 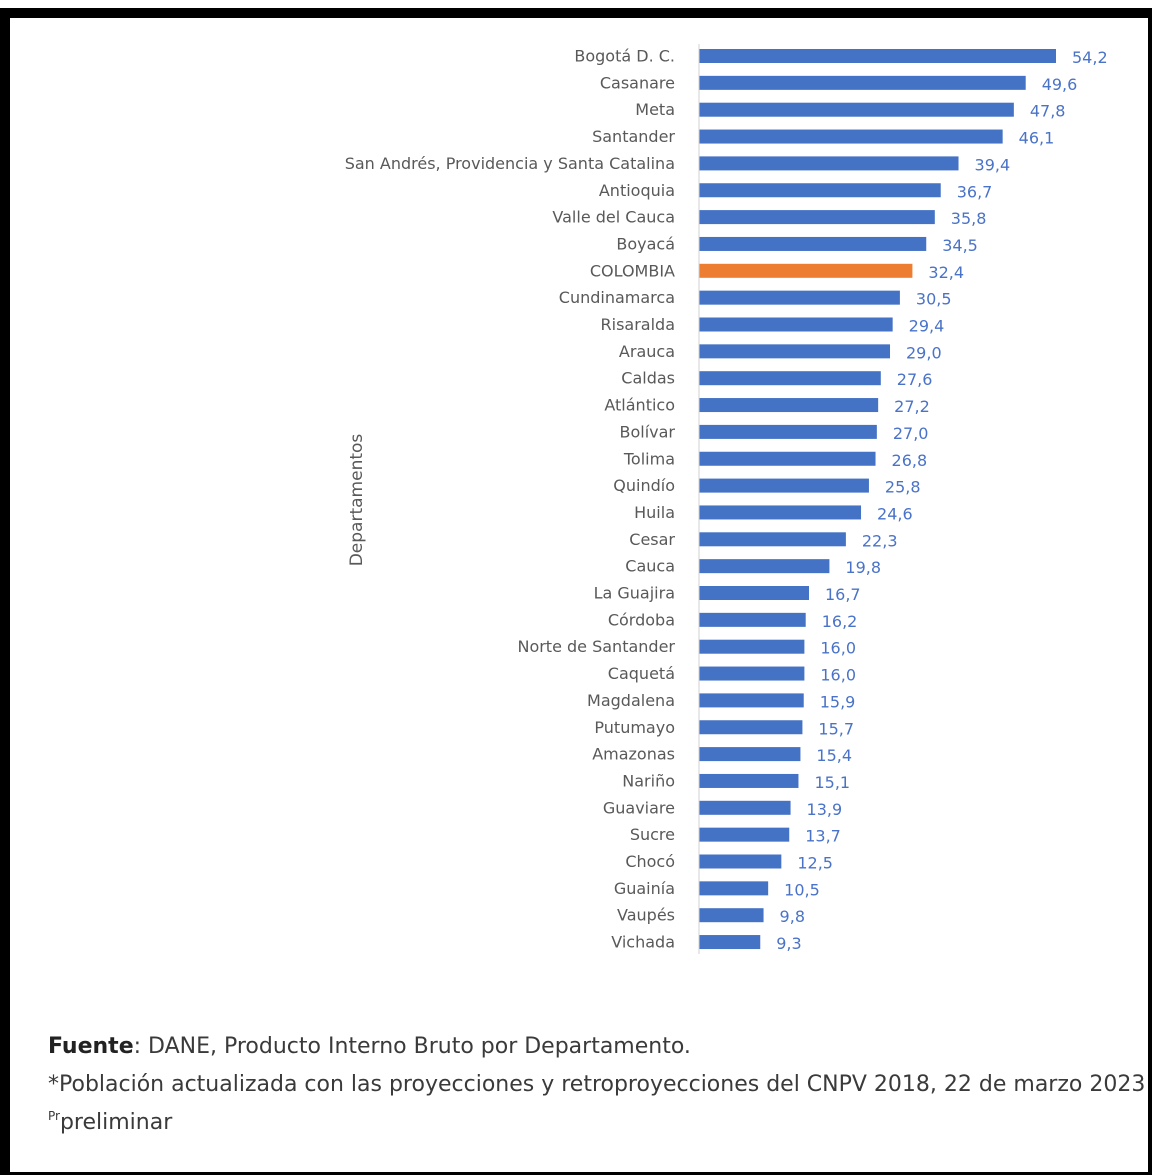 What do you see at coordinates (654, 512) in the screenshot?
I see `category-label: Huila` at bounding box center [654, 512].